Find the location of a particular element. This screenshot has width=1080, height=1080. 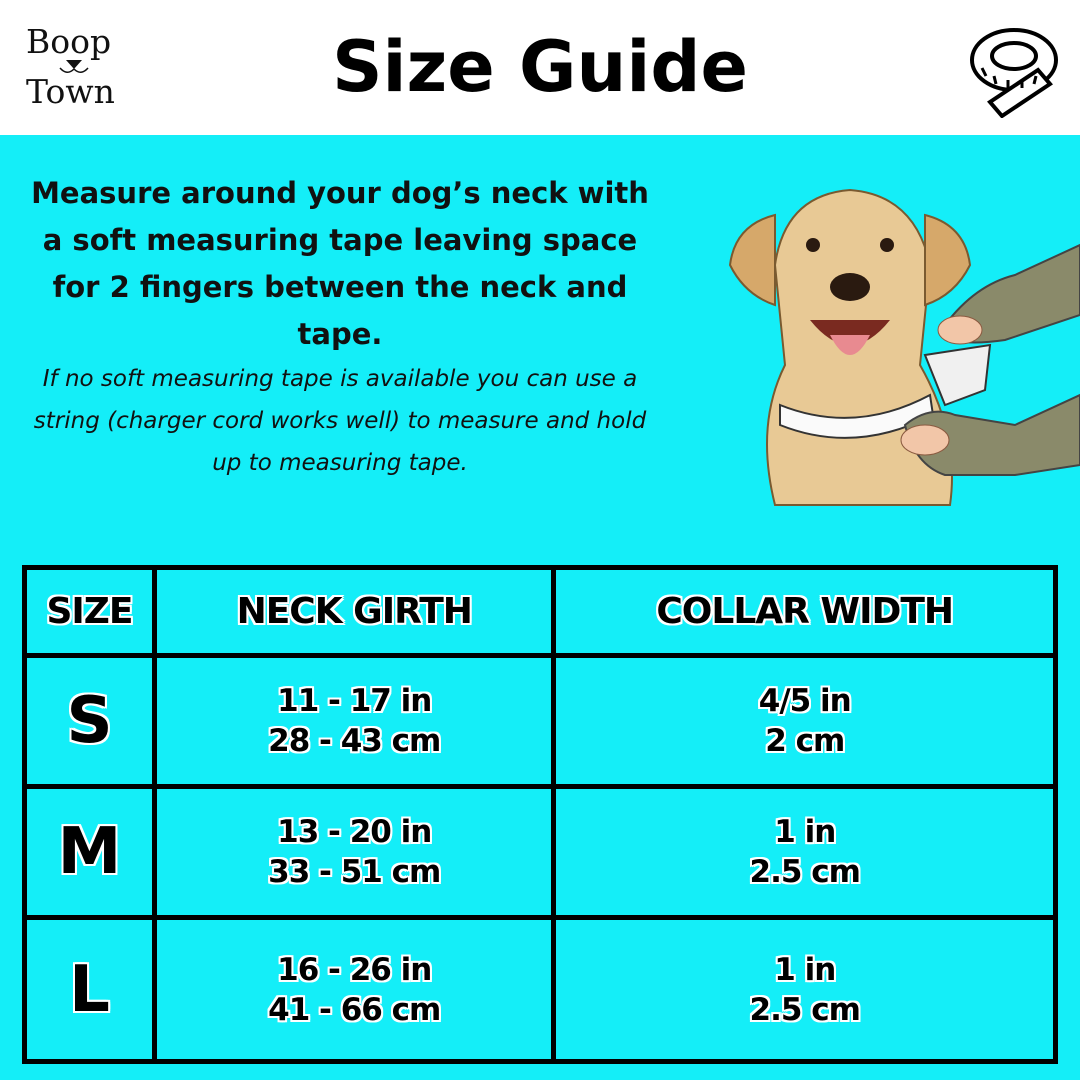

size-label: L is located at coordinates (89, 989).